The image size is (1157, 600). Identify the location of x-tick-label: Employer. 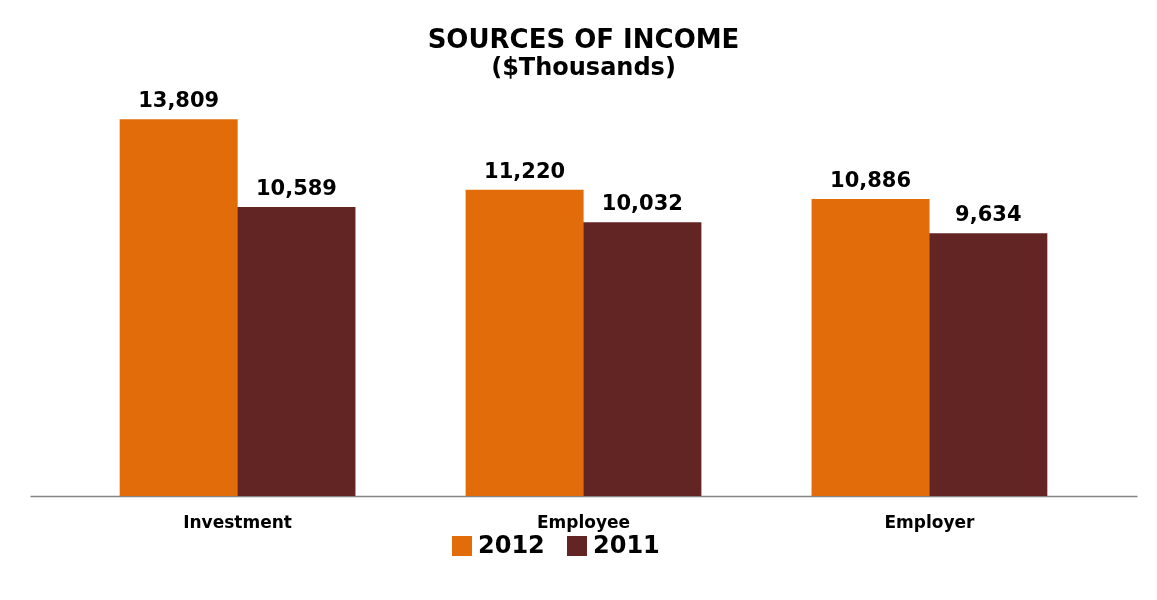
(930, 521).